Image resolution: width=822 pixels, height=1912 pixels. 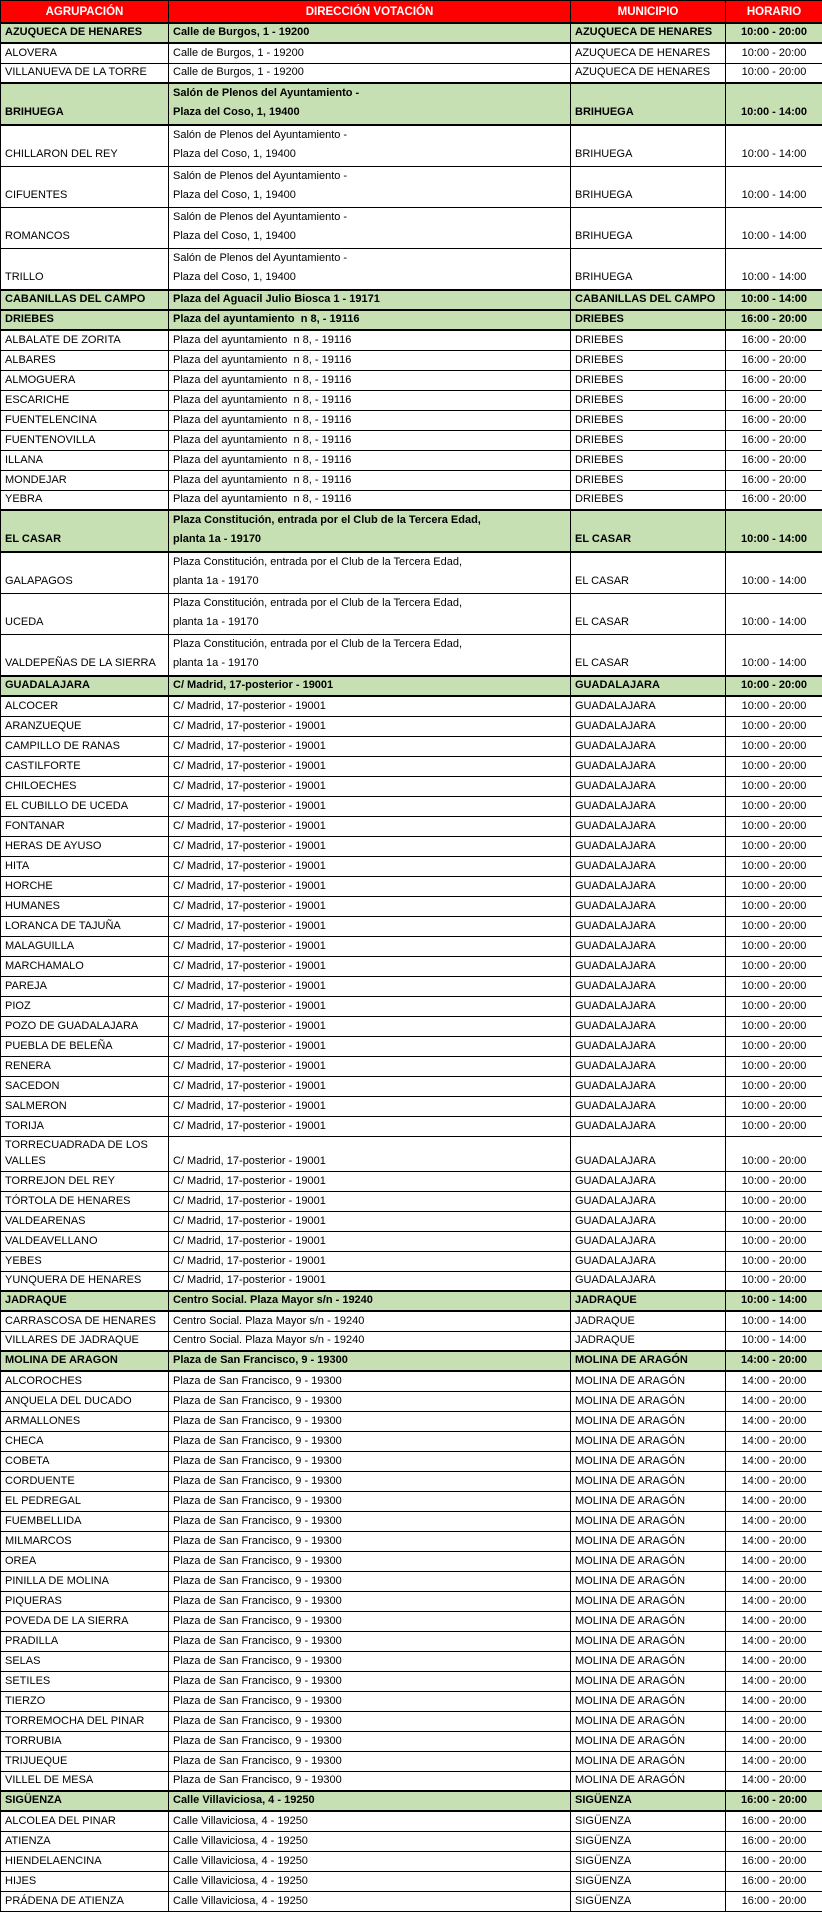 I want to click on cell-agrupacion: YUNQUERA DE HENARES, so click(x=85, y=1281).